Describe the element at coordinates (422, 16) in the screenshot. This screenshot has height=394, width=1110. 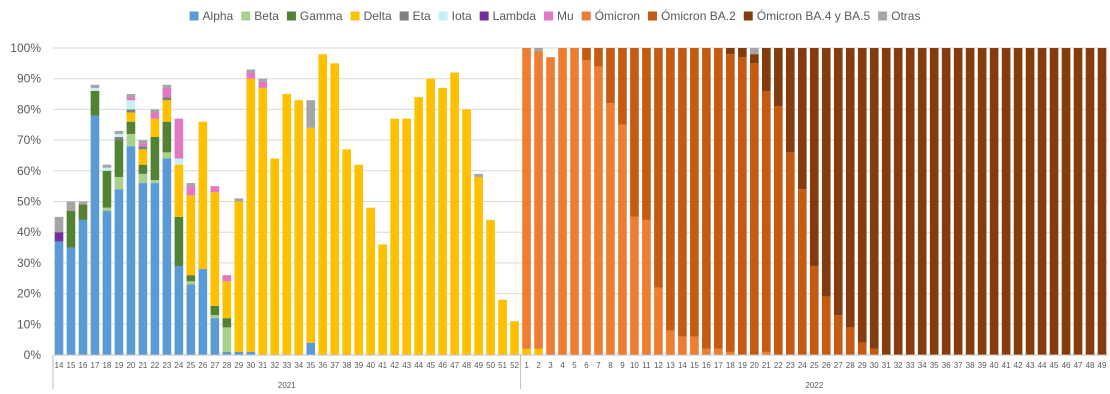
I see `legend-label: Eta` at that location.